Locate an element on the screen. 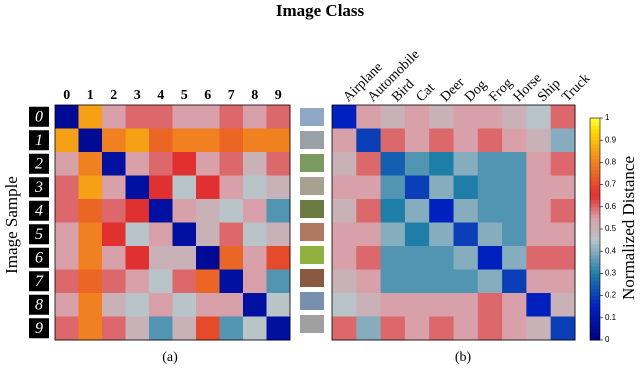 This screenshot has height=370, width=640. colorbar-label: Normalized Distance is located at coordinates (628, 228).